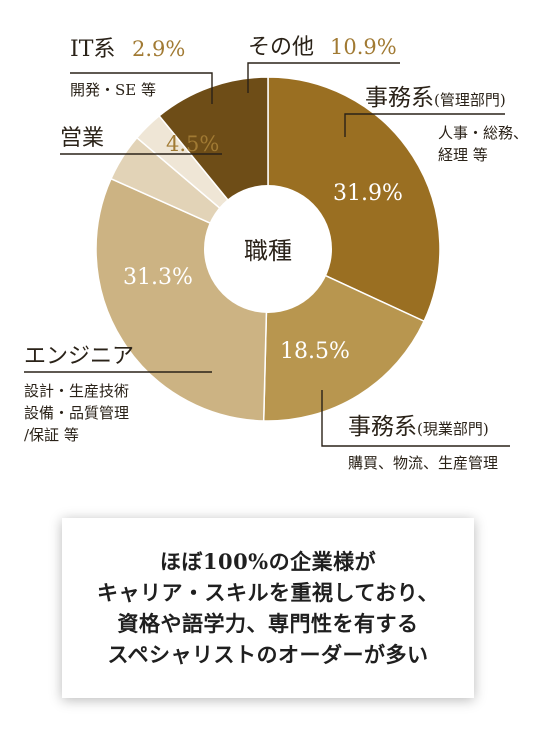 This screenshot has height=730, width=540. What do you see at coordinates (79, 356) in the screenshot?
I see `category-label: エンジニア` at bounding box center [79, 356].